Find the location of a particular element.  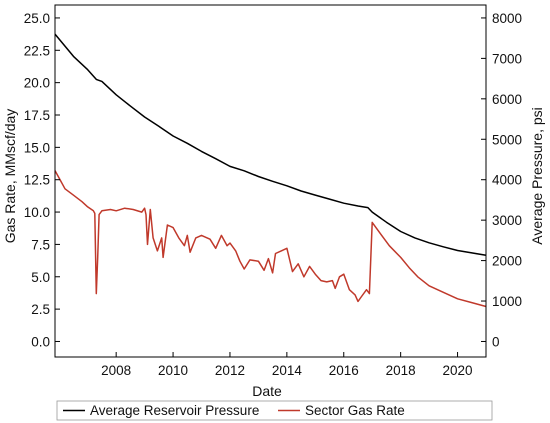

y-left-tick-label: 15.0 is located at coordinates (37, 147).